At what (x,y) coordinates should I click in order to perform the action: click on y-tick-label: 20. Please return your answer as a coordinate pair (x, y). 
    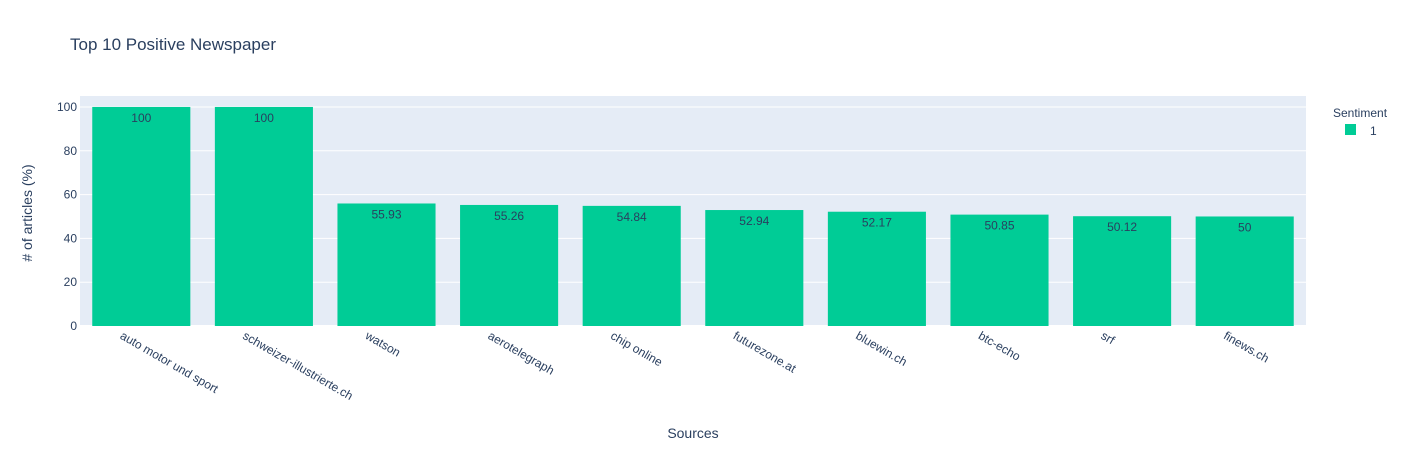
    Looking at the image, I should click on (71, 282).